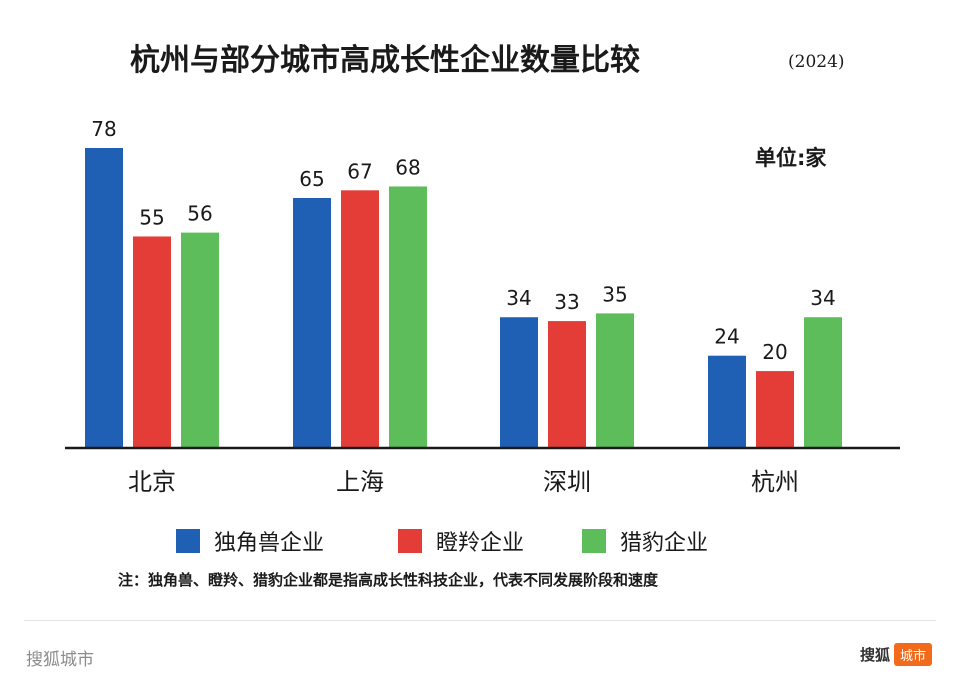  I want to click on category-labels-group: 北京 上海 深圳 杭州, so click(463, 482).